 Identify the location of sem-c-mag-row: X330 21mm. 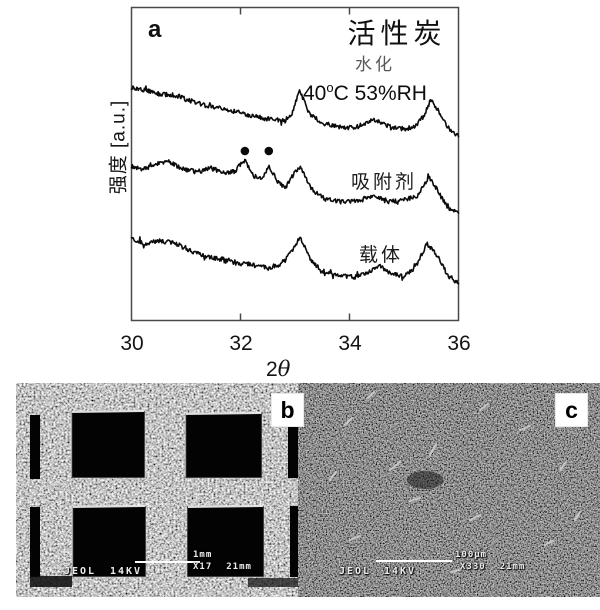
(492, 567).